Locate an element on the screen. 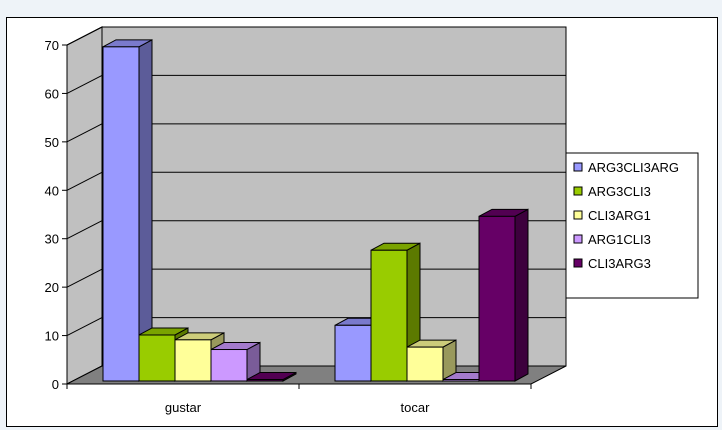 The image size is (722, 430). x-tick-label: gustar is located at coordinates (183, 407).